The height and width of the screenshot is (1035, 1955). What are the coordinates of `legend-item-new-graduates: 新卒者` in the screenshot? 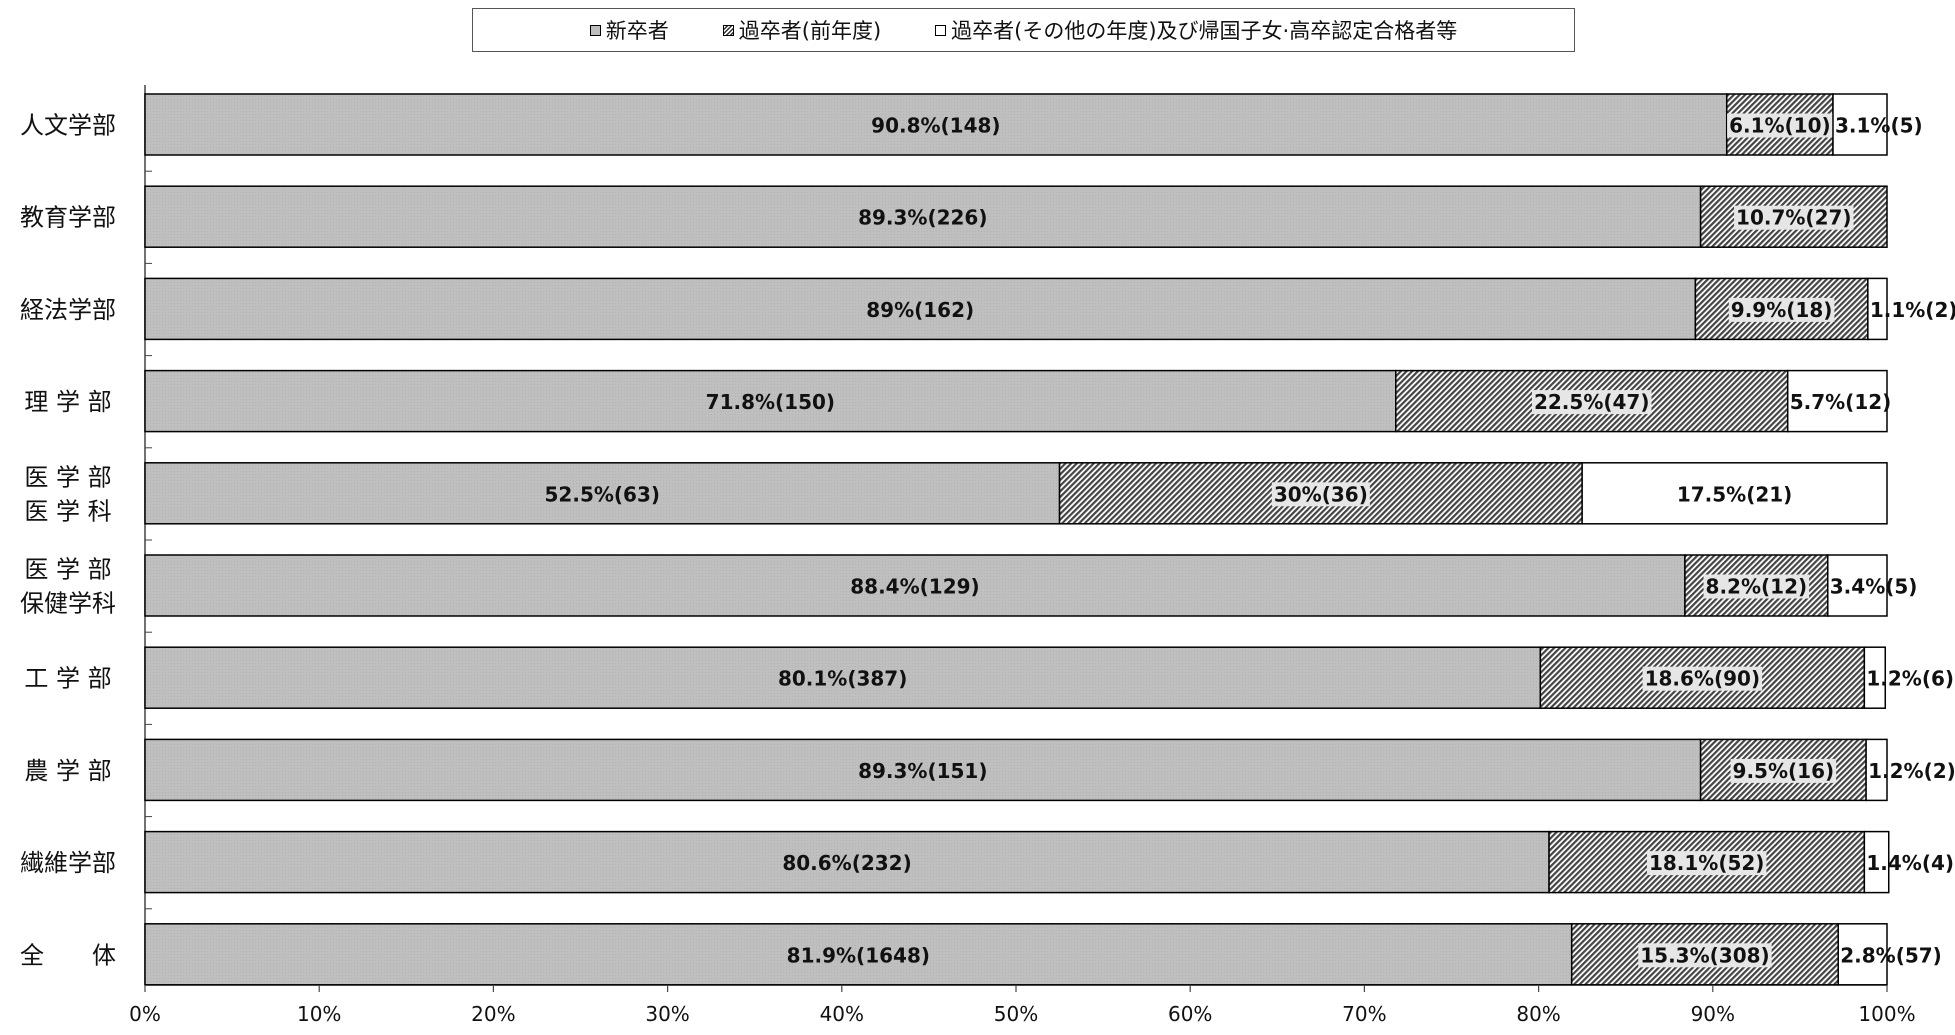 It's located at (629, 30).